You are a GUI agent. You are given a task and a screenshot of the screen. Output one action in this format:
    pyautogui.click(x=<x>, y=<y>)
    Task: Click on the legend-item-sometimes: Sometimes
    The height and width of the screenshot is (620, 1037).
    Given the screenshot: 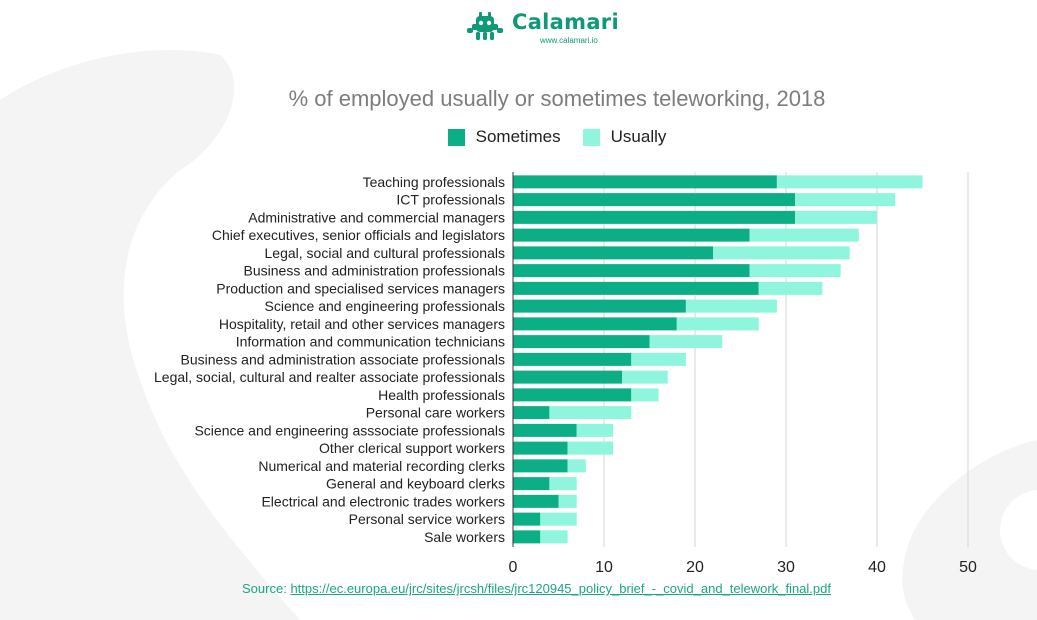 What is the action you would take?
    pyautogui.click(x=504, y=137)
    